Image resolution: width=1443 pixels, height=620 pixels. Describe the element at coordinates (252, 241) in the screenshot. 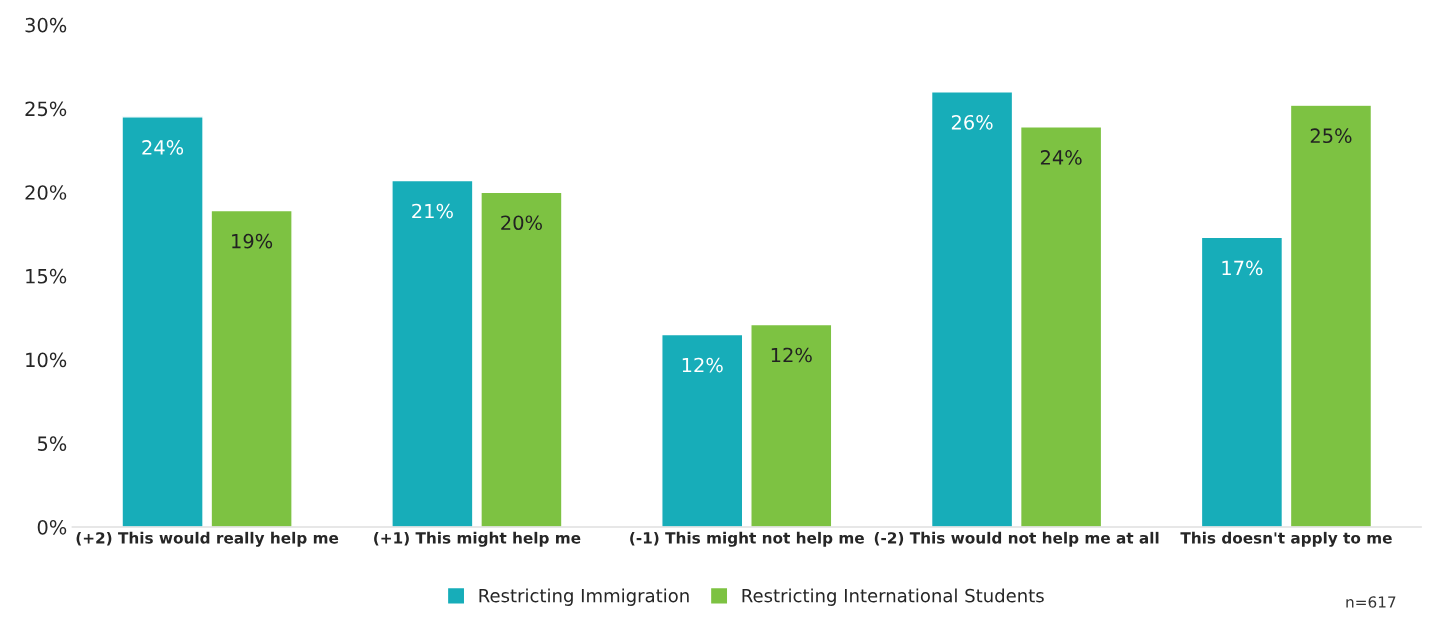

I see `data-label: 19%` at that location.